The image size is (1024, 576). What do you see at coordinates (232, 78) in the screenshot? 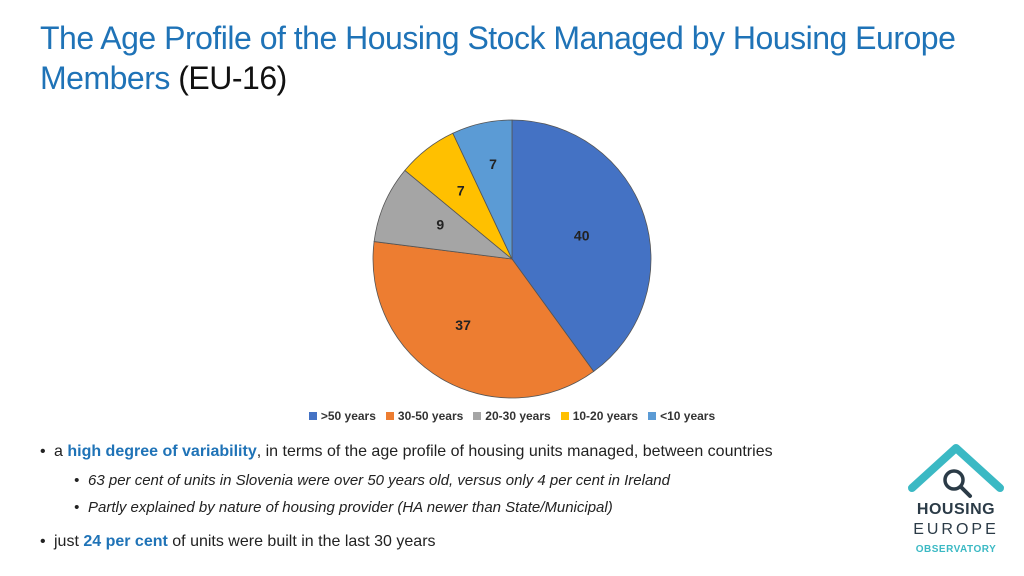
I see `title-suffix: (EU-16)` at bounding box center [232, 78].